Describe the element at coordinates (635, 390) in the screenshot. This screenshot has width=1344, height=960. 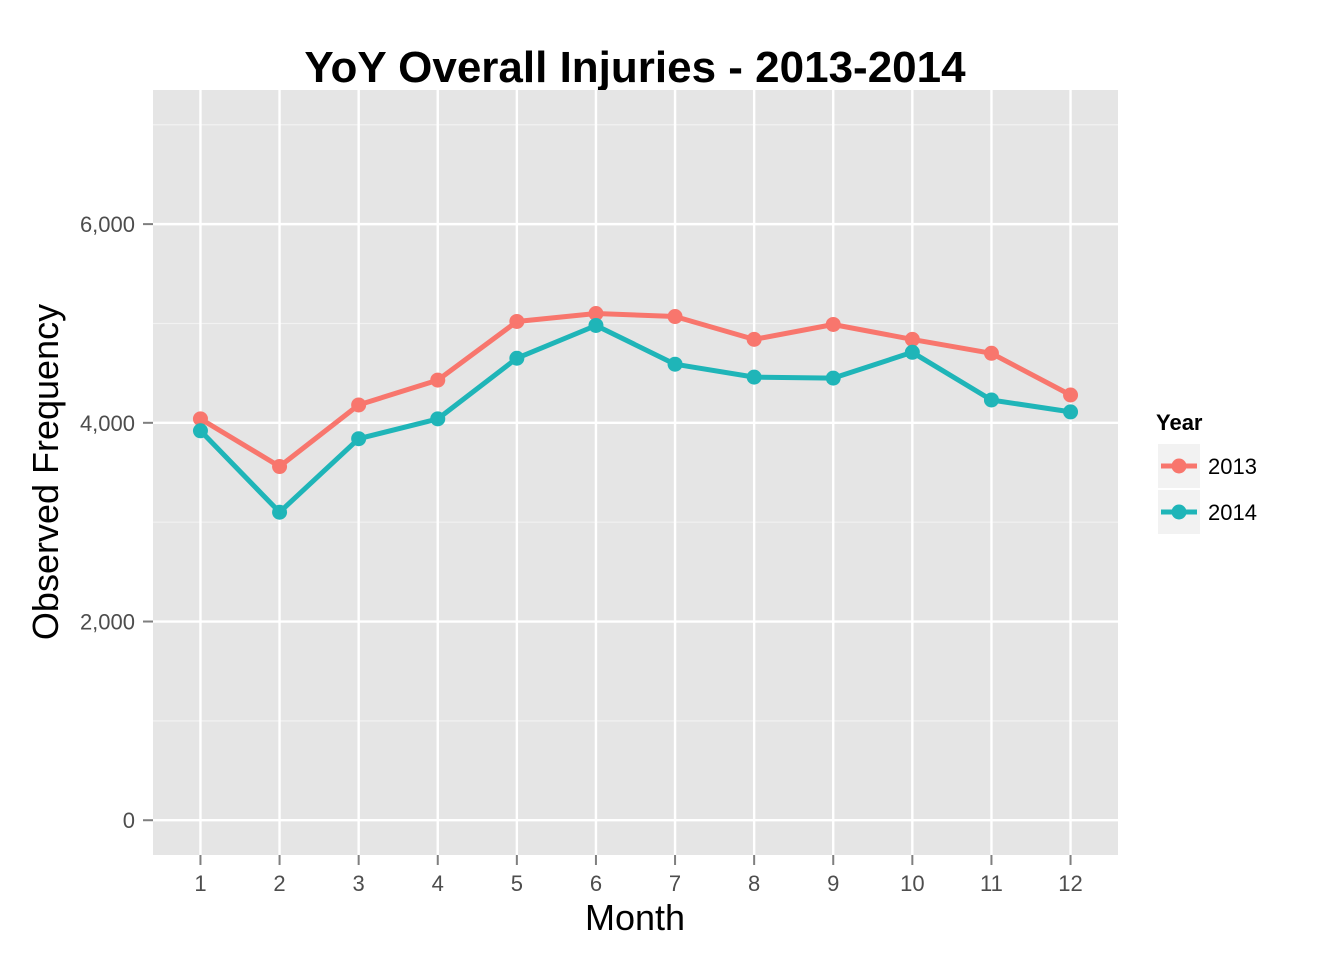
I see `series-line-2013` at that location.